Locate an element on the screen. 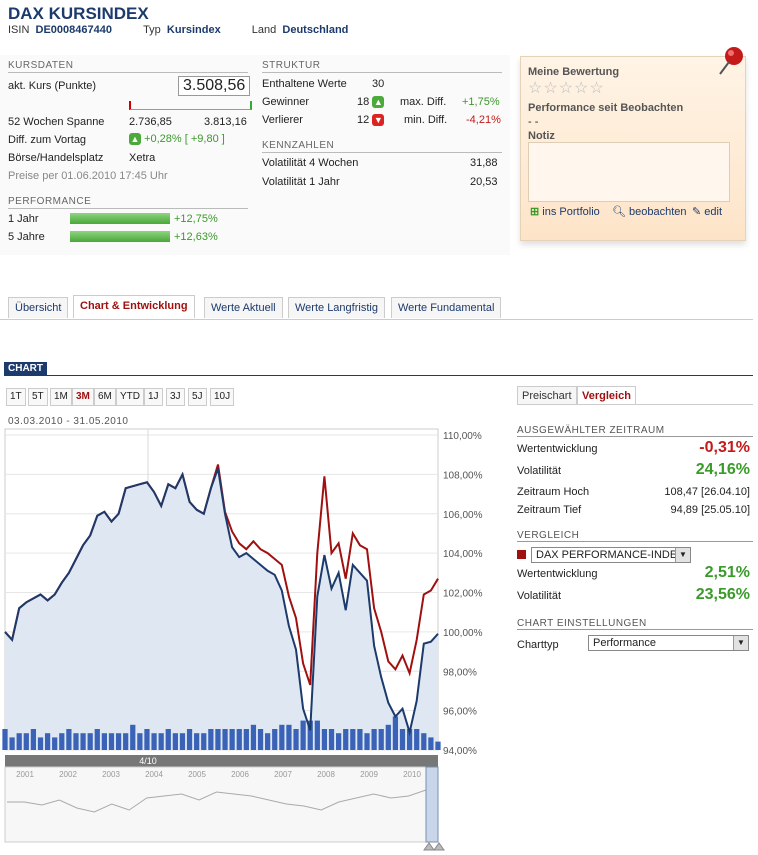  range-button-5j: 5J is located at coordinates (197, 397).